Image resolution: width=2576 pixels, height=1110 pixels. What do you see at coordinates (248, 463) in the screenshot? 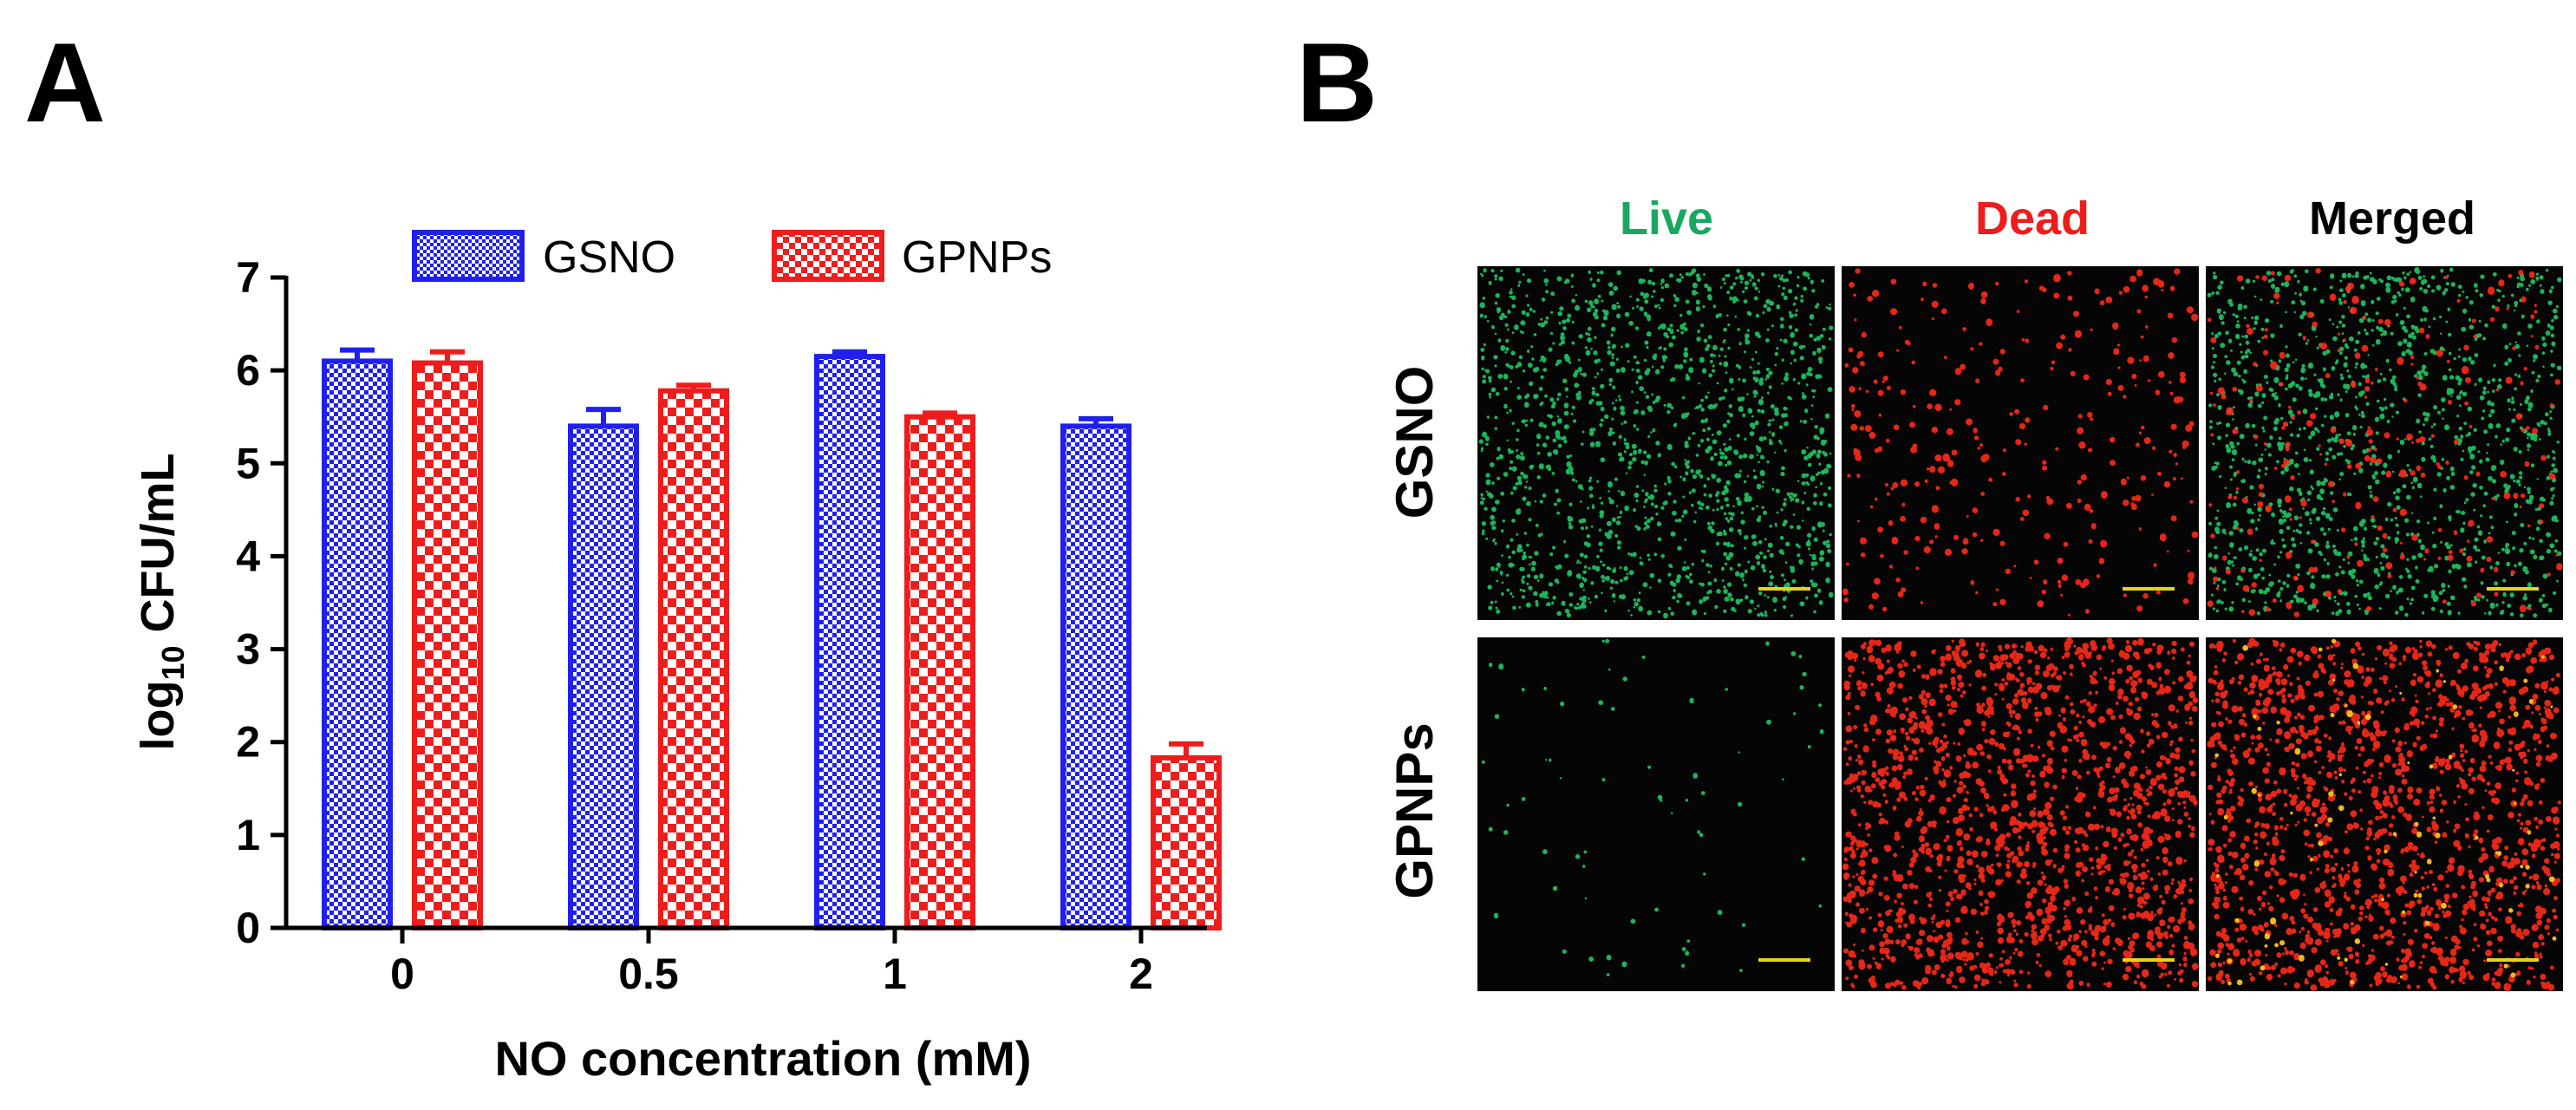
I see `y-tick-label: 5` at bounding box center [248, 463].